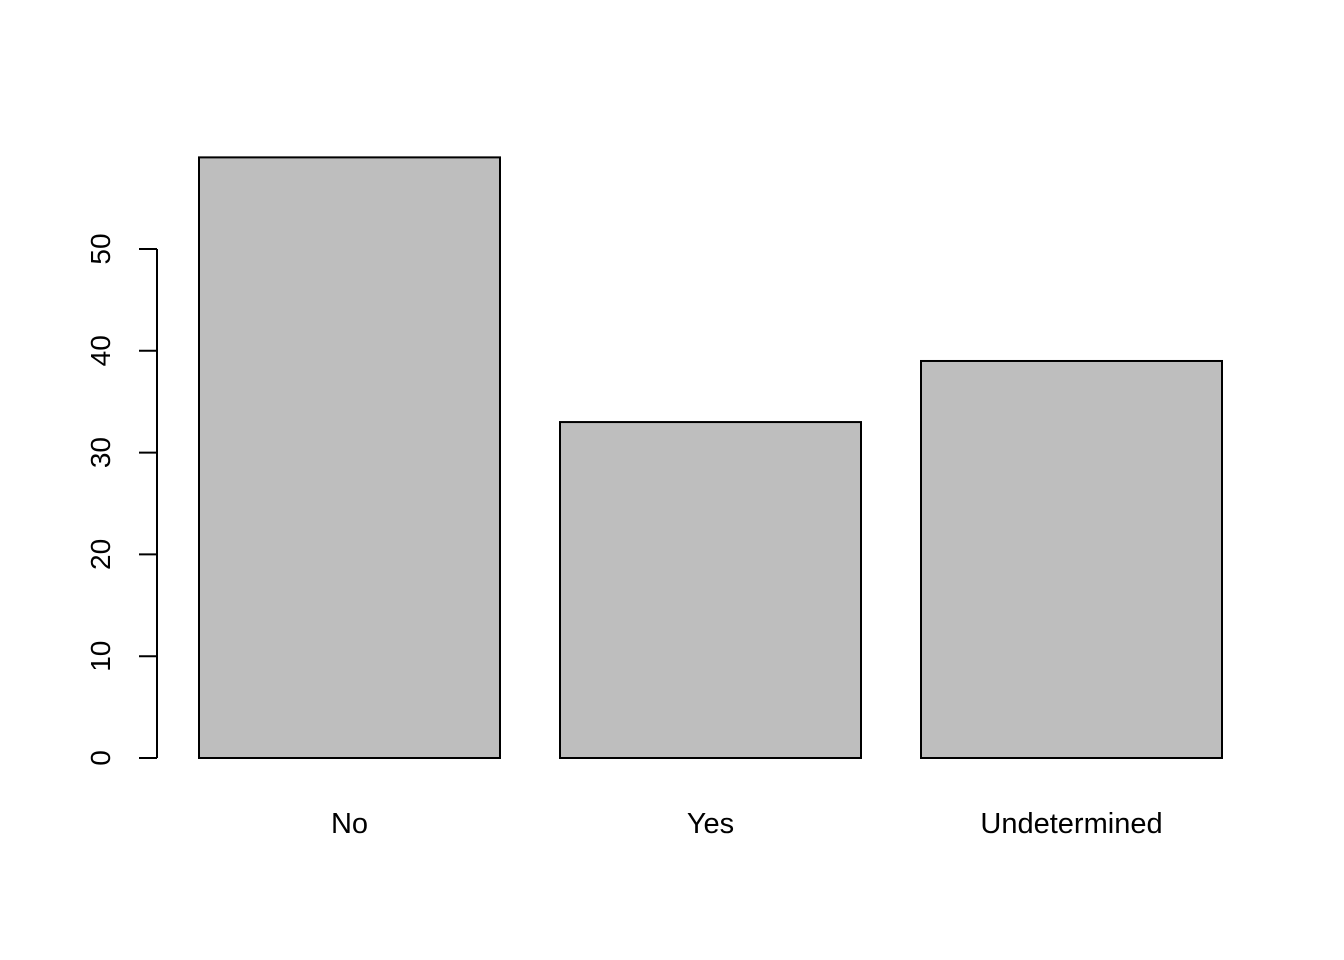 This screenshot has height=960, width=1344. What do you see at coordinates (710, 824) in the screenshot?
I see `x-category-label-yes: Yes` at bounding box center [710, 824].